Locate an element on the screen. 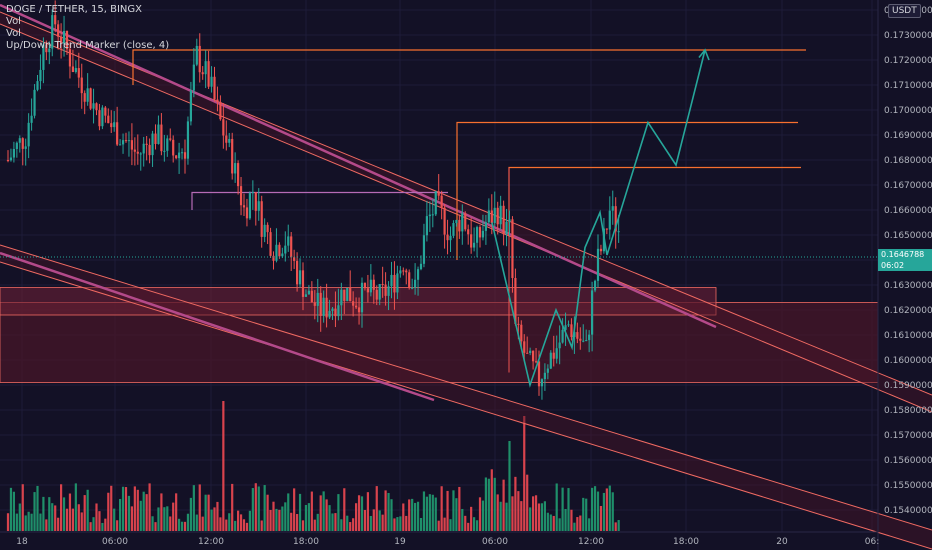  demand-zone-lower is located at coordinates (439, 342).